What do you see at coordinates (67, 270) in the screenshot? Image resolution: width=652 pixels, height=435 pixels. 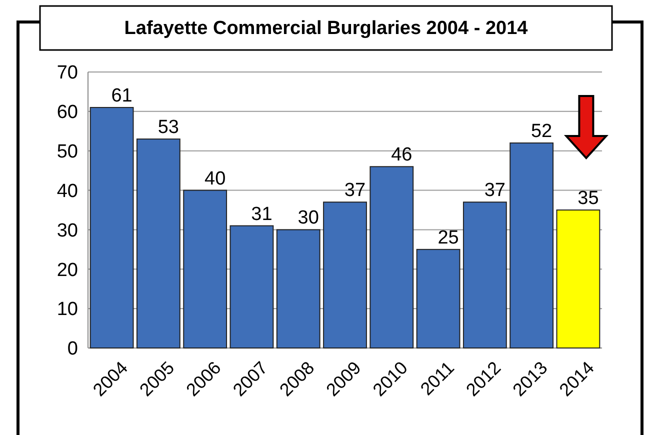 I see `y-tick-label: 20` at bounding box center [67, 270].